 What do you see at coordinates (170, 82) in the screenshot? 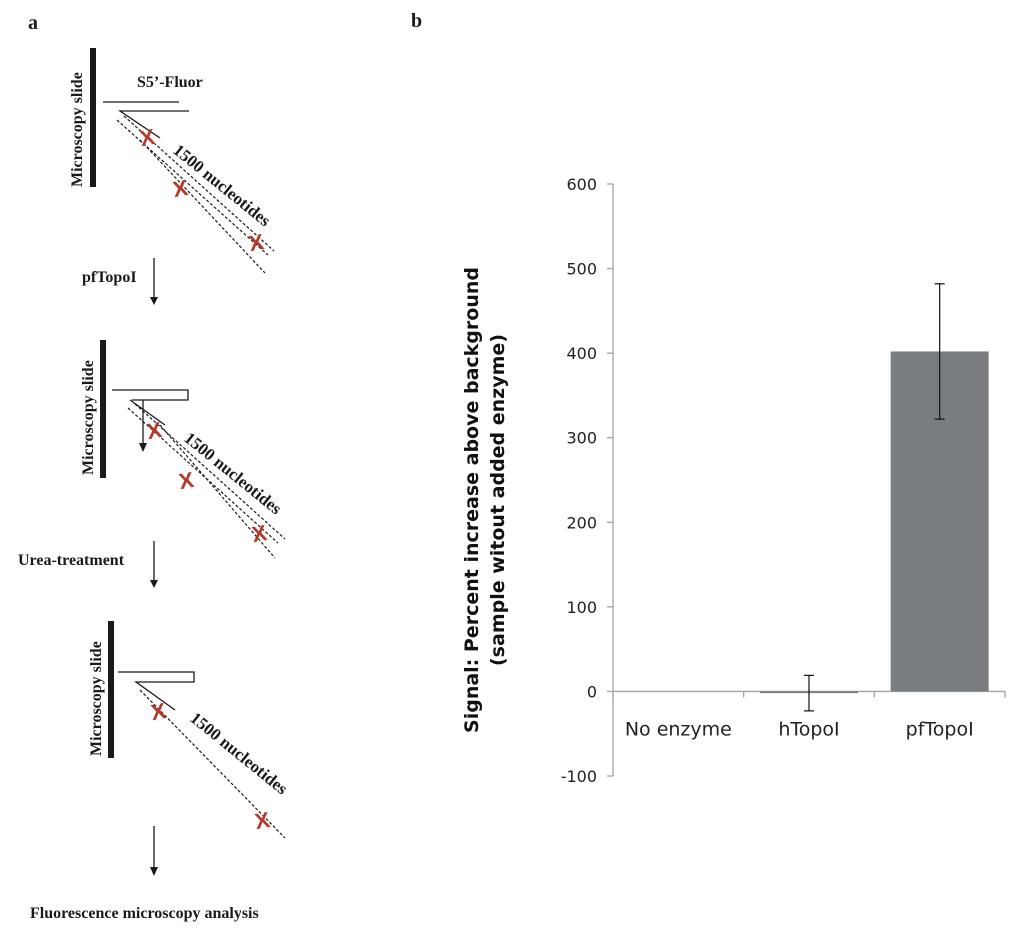
I see `probe-label: S5’-Fluor` at bounding box center [170, 82].